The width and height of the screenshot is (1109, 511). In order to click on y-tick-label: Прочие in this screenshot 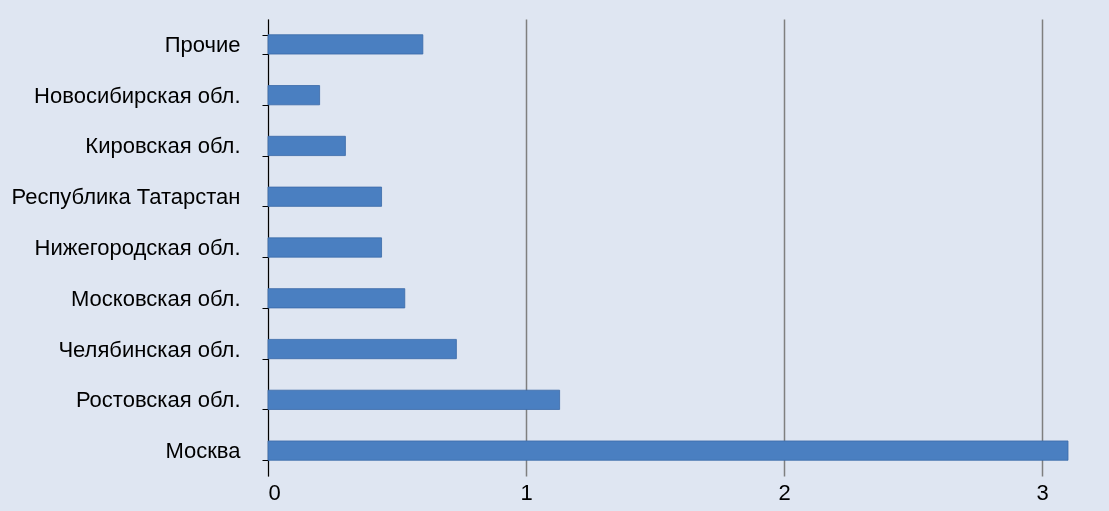, I will do `click(202, 44)`.